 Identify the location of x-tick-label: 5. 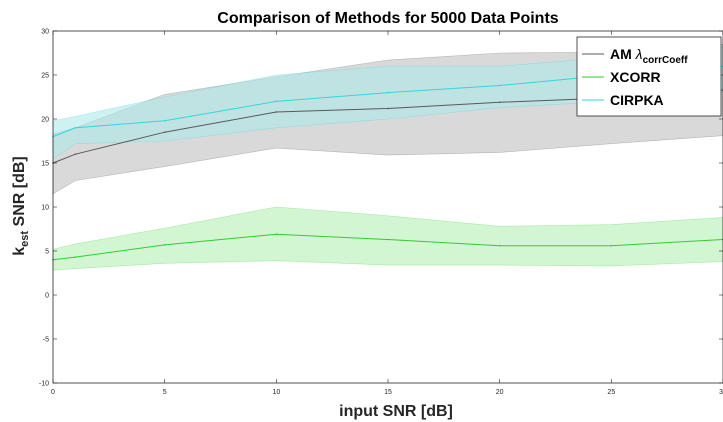
(165, 392).